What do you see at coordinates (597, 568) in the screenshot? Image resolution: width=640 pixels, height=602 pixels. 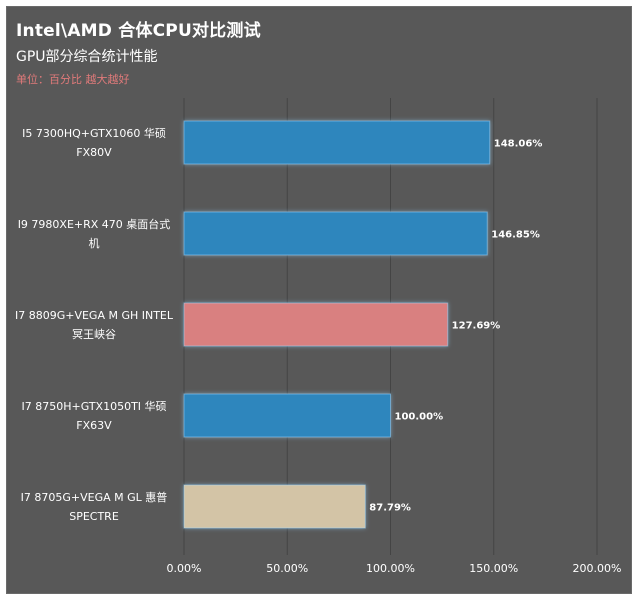 I see `x-tick-label: 200.00%` at bounding box center [597, 568].